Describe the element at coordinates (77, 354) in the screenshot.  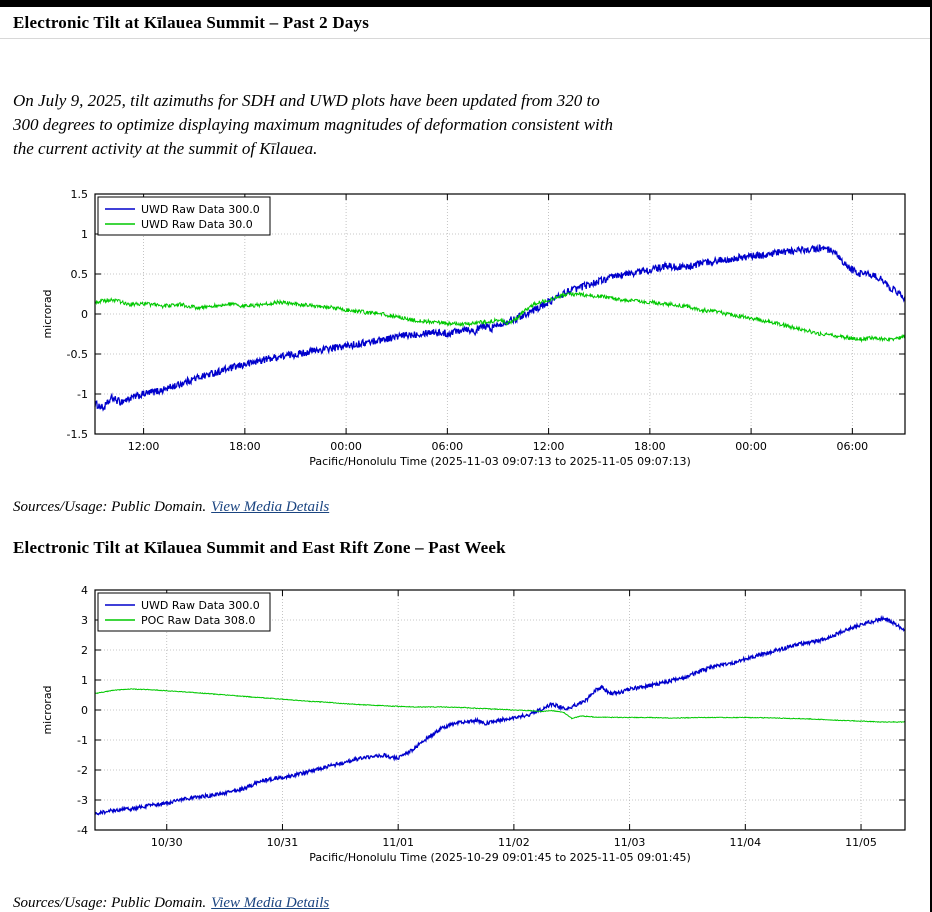
I see `y-tick-label: -0.5` at that location.